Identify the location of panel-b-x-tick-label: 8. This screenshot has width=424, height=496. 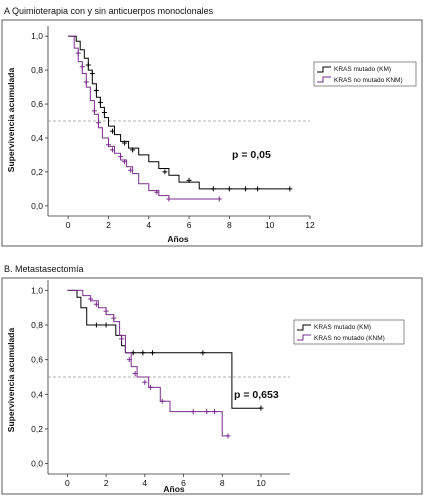
(222, 483).